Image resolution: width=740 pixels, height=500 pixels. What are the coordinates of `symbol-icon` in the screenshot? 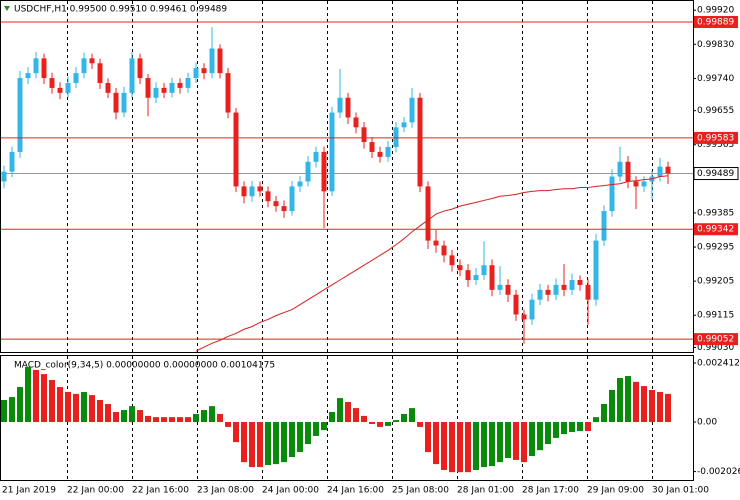 It's located at (7, 8).